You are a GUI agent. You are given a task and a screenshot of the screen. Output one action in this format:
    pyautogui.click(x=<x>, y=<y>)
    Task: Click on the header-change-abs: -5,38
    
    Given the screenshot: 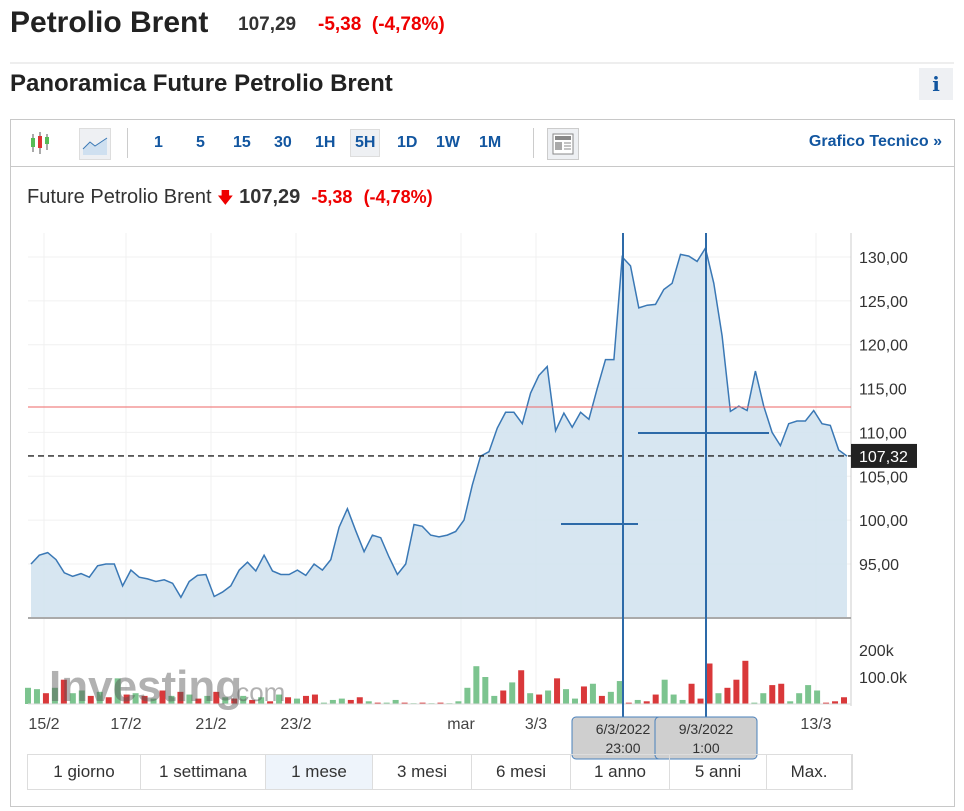 What is the action you would take?
    pyautogui.click(x=340, y=24)
    